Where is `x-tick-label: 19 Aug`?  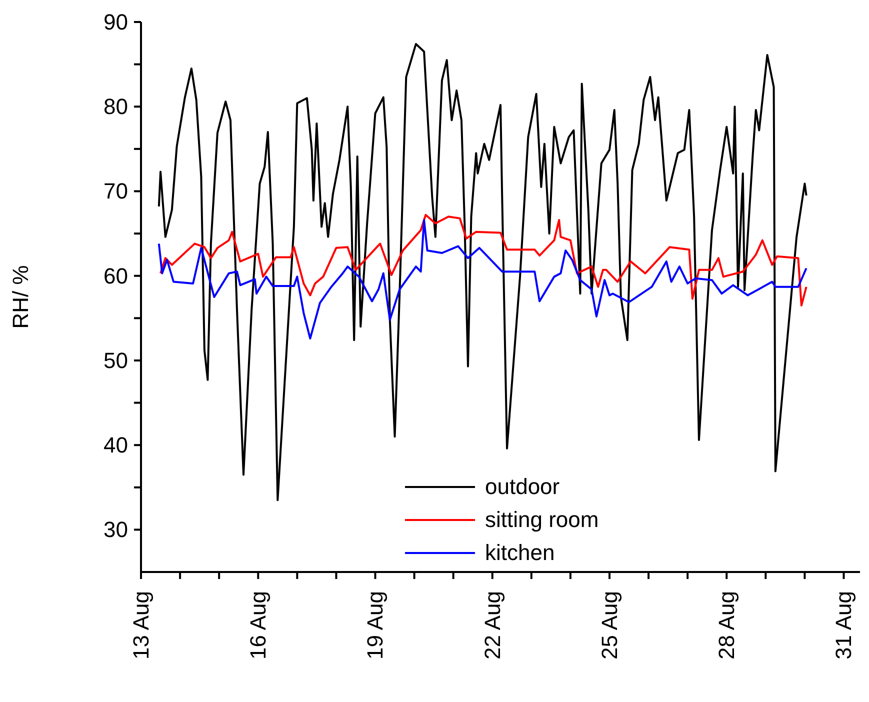
x-tick-label: 19 Aug is located at coordinates (375, 625).